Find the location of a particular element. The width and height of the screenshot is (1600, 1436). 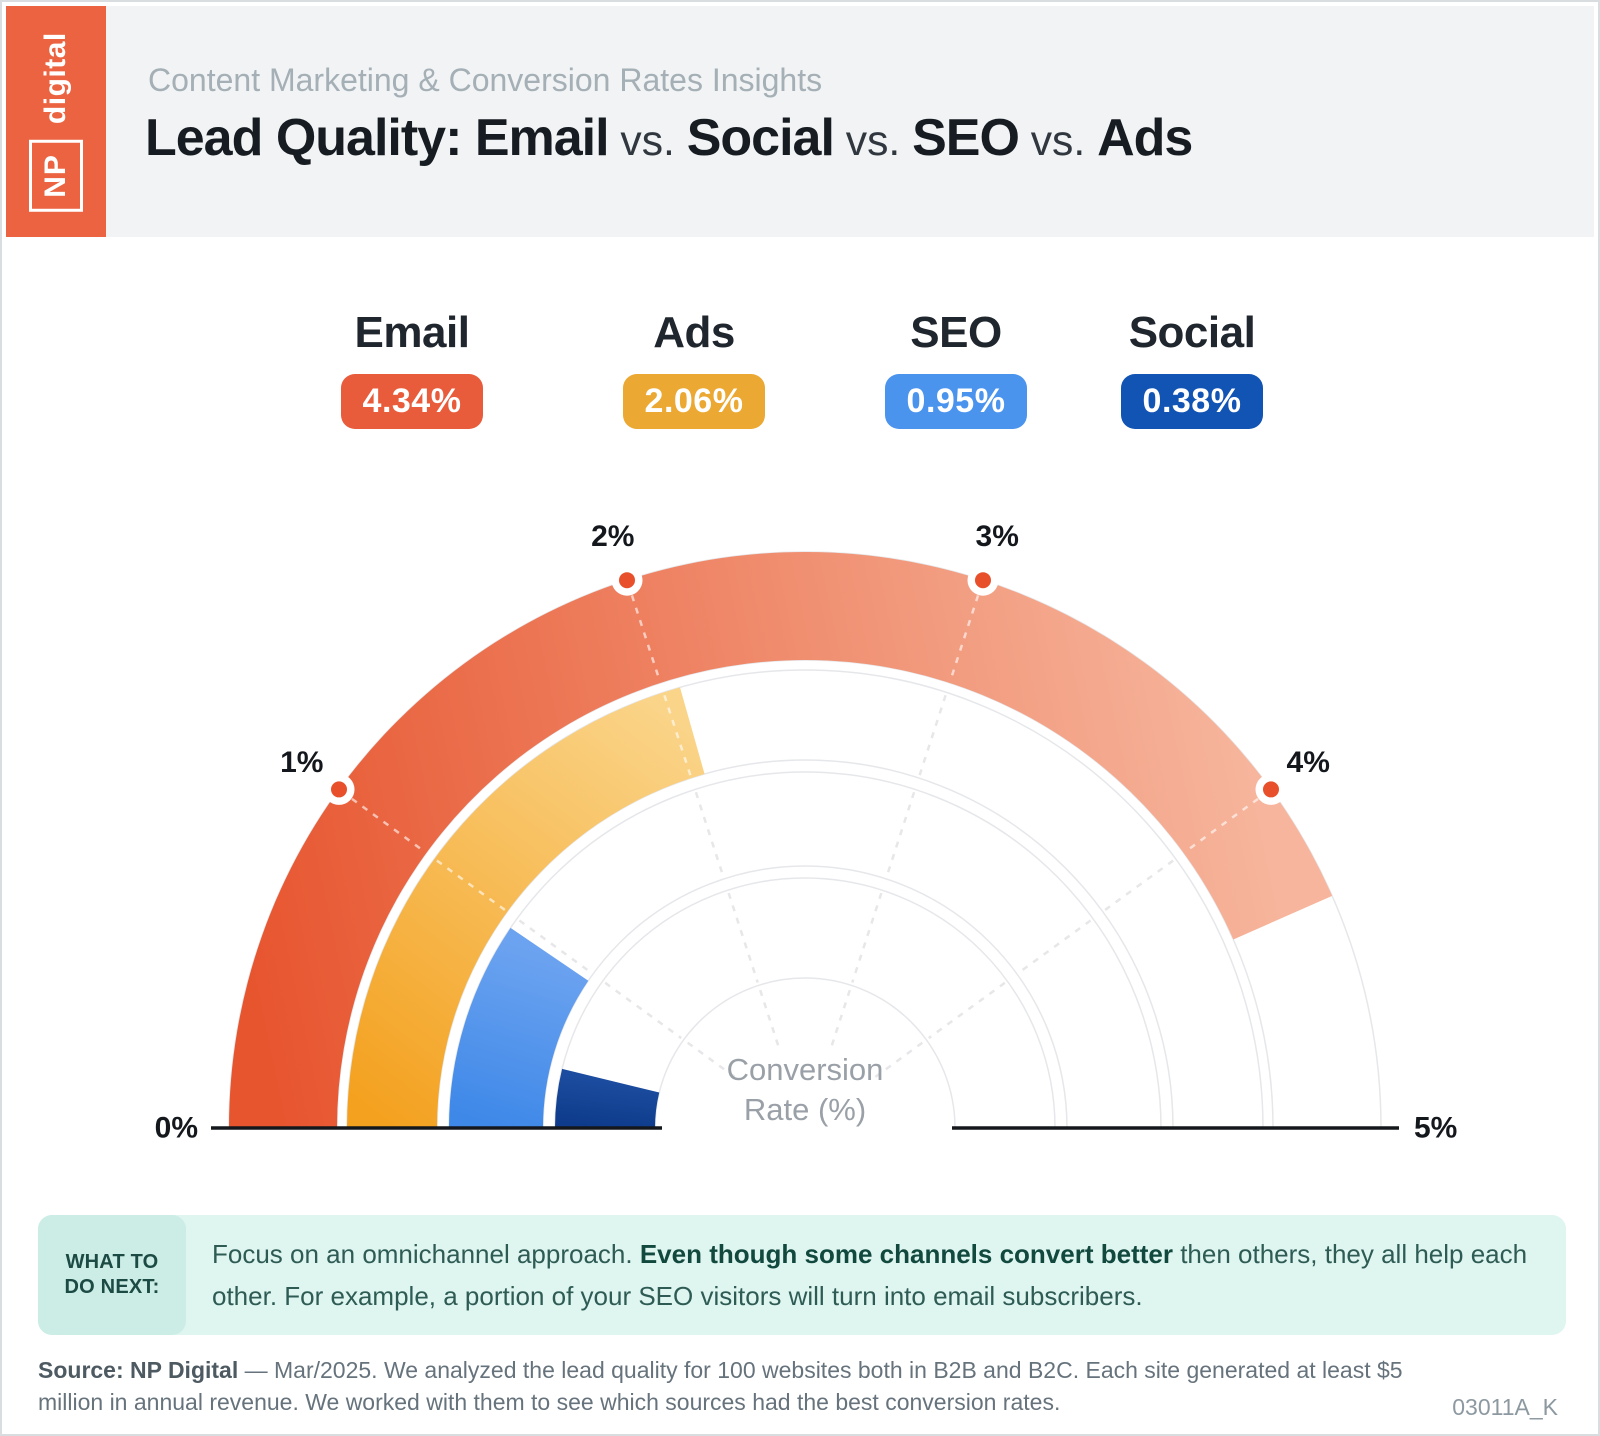

insight-kicker-line: WHAT TO is located at coordinates (112, 1262).